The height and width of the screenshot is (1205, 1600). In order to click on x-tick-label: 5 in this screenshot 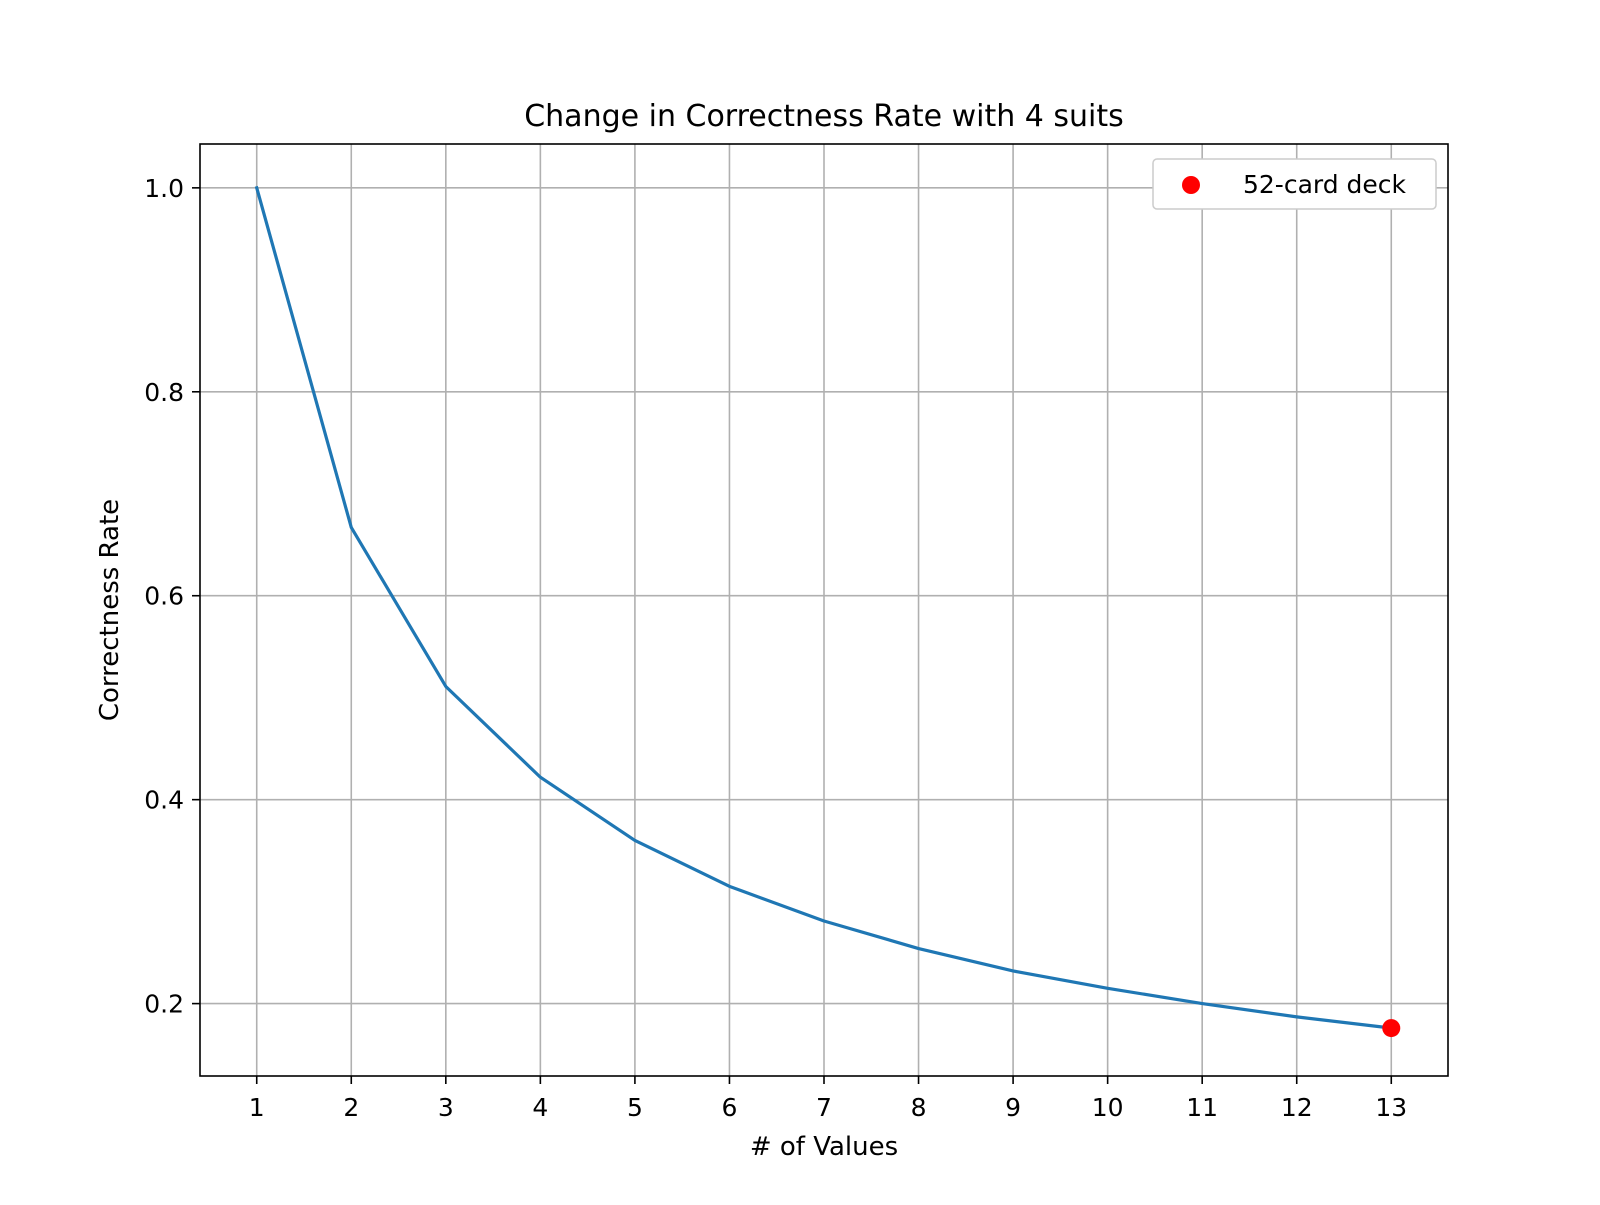, I will do `click(635, 1107)`.